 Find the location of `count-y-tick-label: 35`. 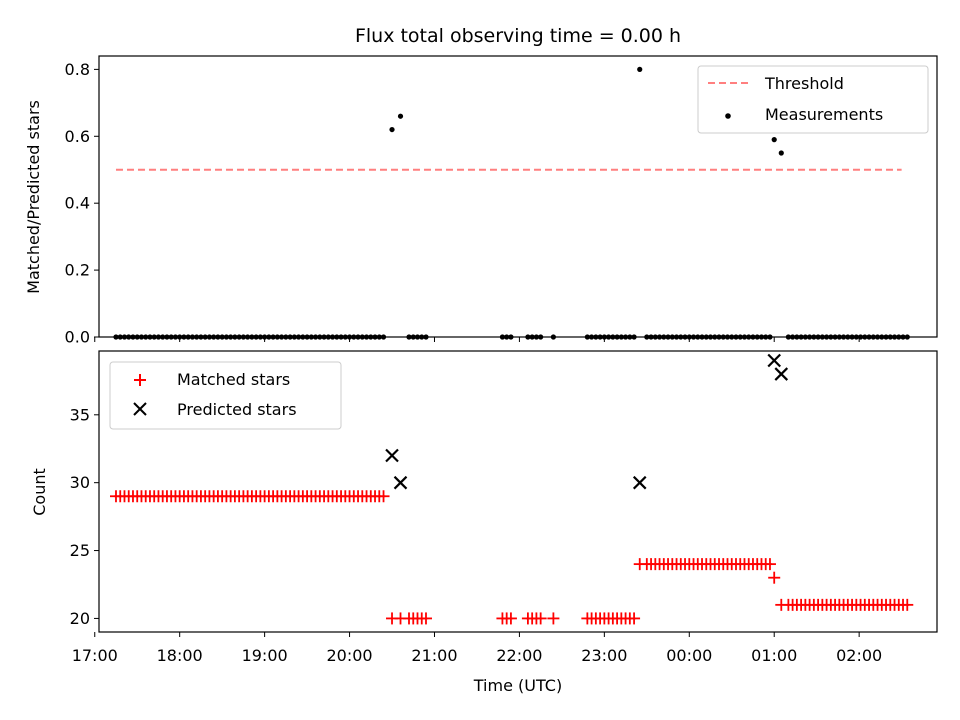

count-y-tick-label: 35 is located at coordinates (80, 414).